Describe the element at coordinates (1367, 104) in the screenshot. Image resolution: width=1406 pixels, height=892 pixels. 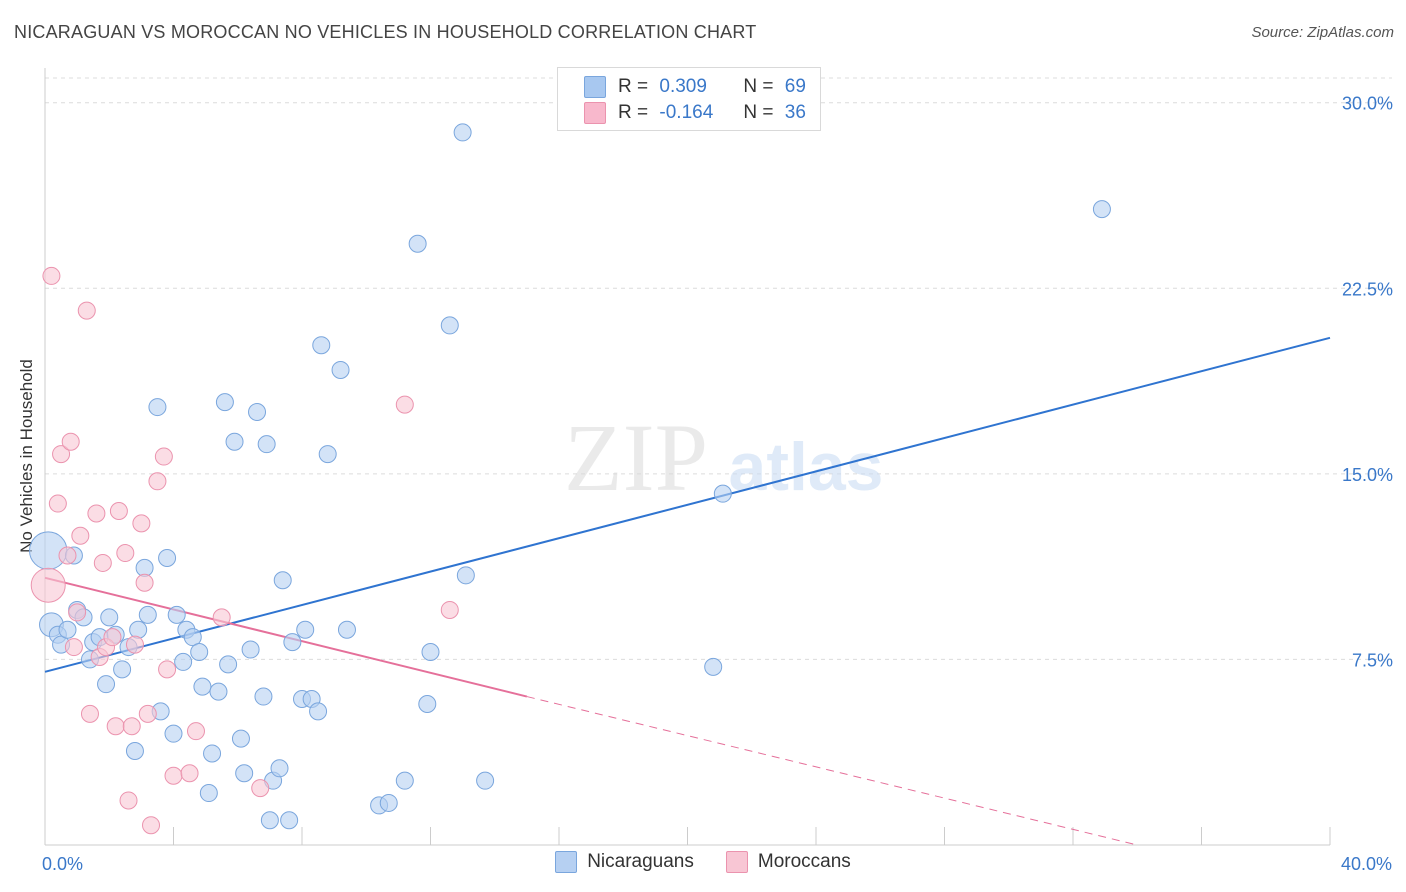
I see `y-tick-label: 30.0%` at that location.